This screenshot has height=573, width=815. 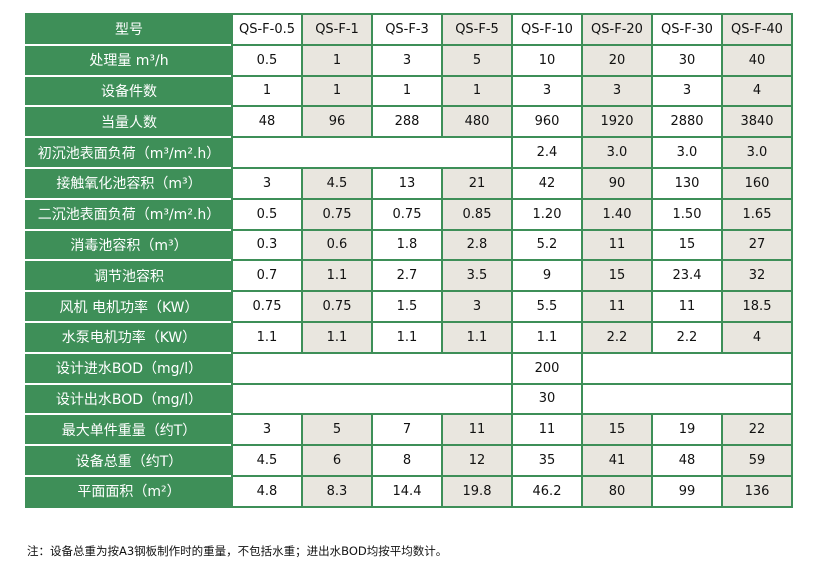 I want to click on table-row: 设计进水BOD（mg/l） 200, so click(x=409, y=368).